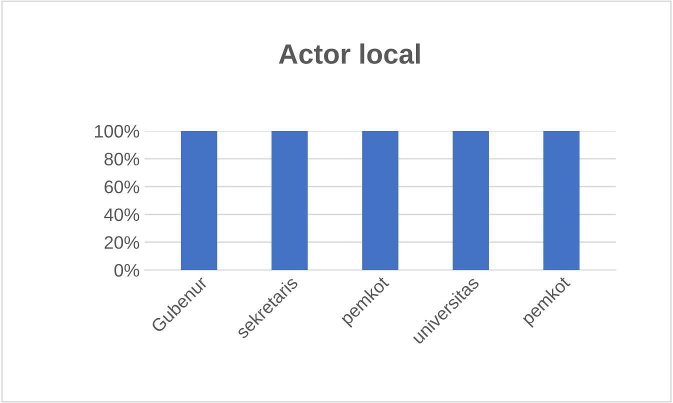 The width and height of the screenshot is (673, 403). Describe the element at coordinates (122, 215) in the screenshot. I see `y-tick-label: 40%` at that location.